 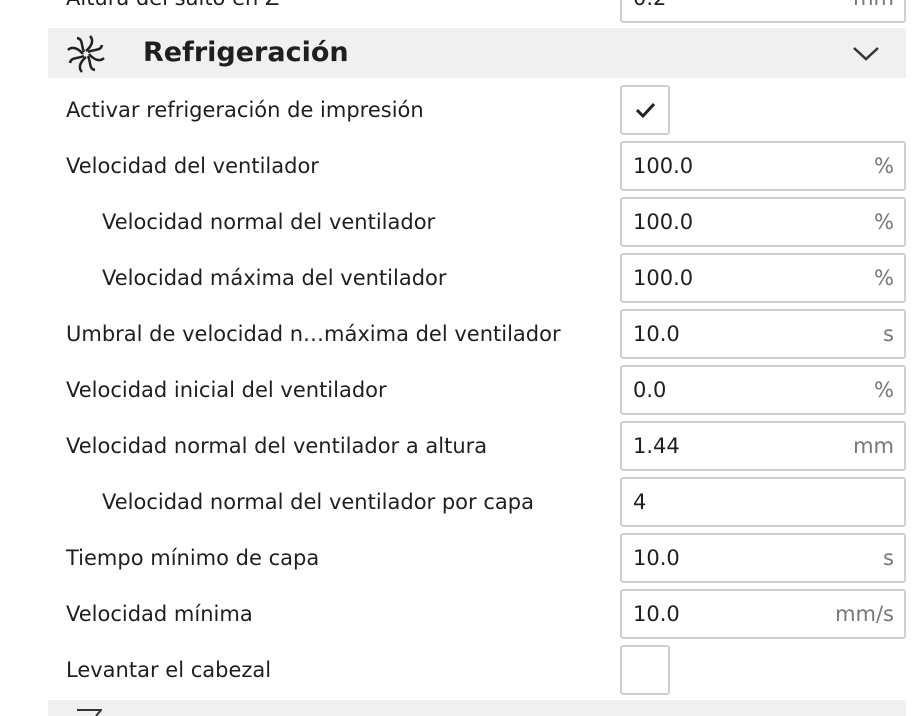 I want to click on field-value: 1.44, so click(x=656, y=446).